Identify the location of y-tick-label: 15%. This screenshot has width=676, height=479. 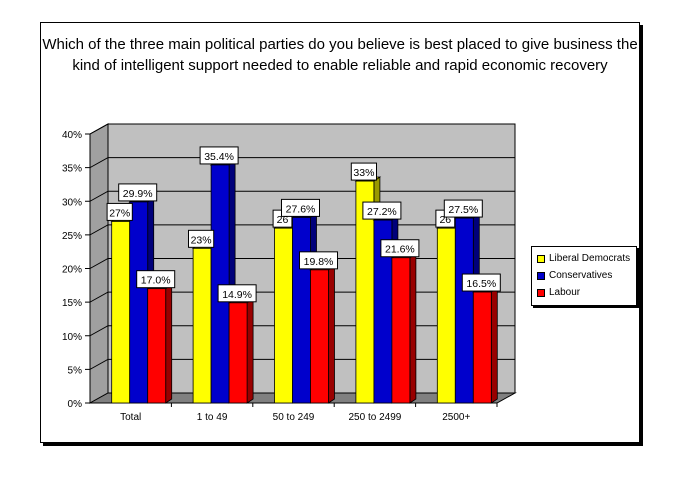
(72, 303).